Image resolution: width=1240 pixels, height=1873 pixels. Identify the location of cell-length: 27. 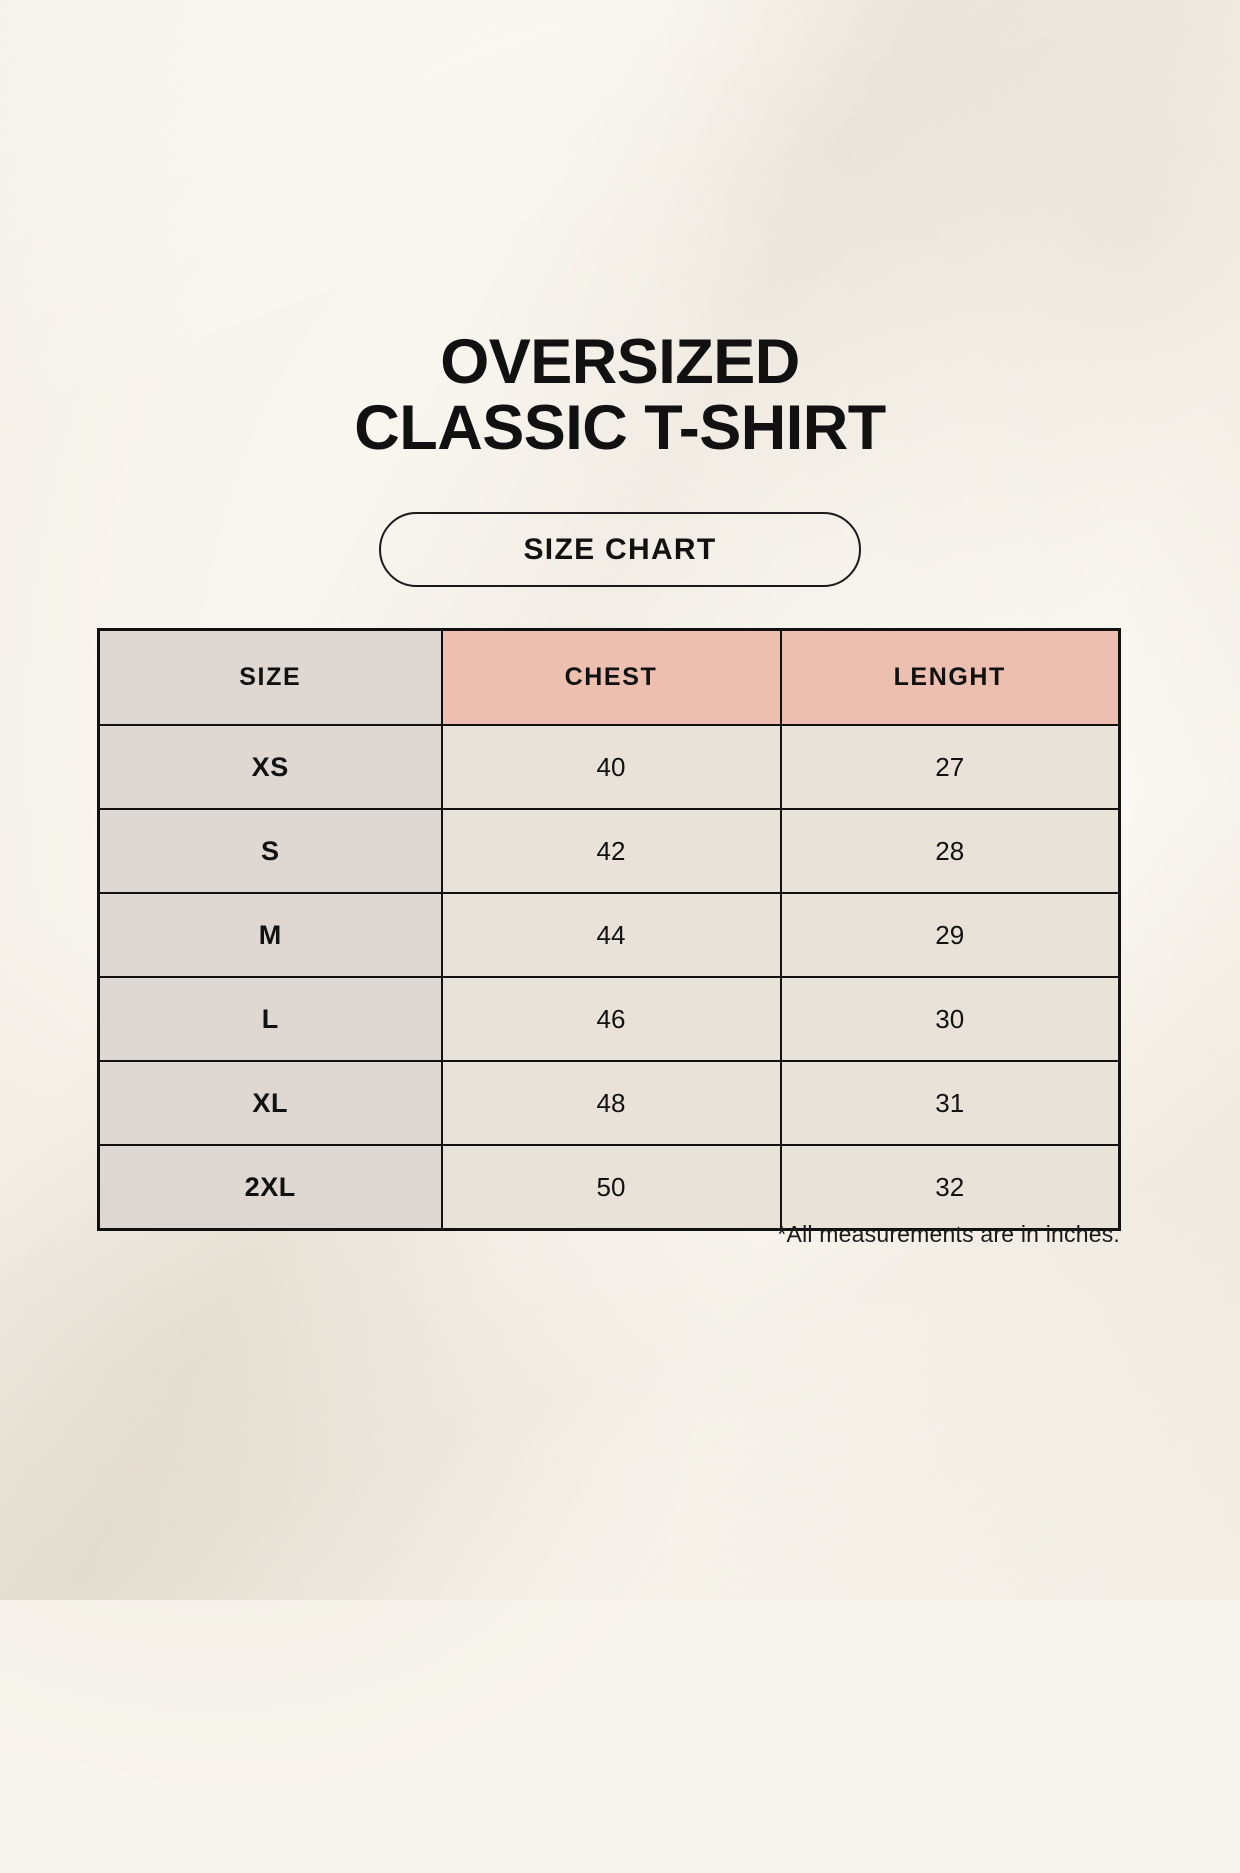
(950, 767).